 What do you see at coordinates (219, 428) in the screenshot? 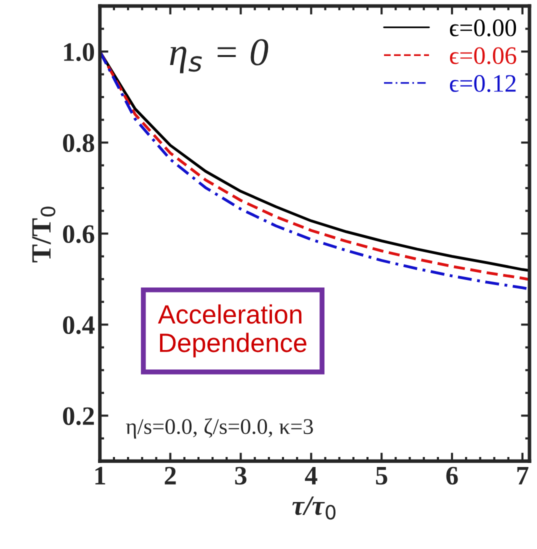
I see `annotation: η/s=0.0, ζ/s=0.0, κ=3` at bounding box center [219, 428].